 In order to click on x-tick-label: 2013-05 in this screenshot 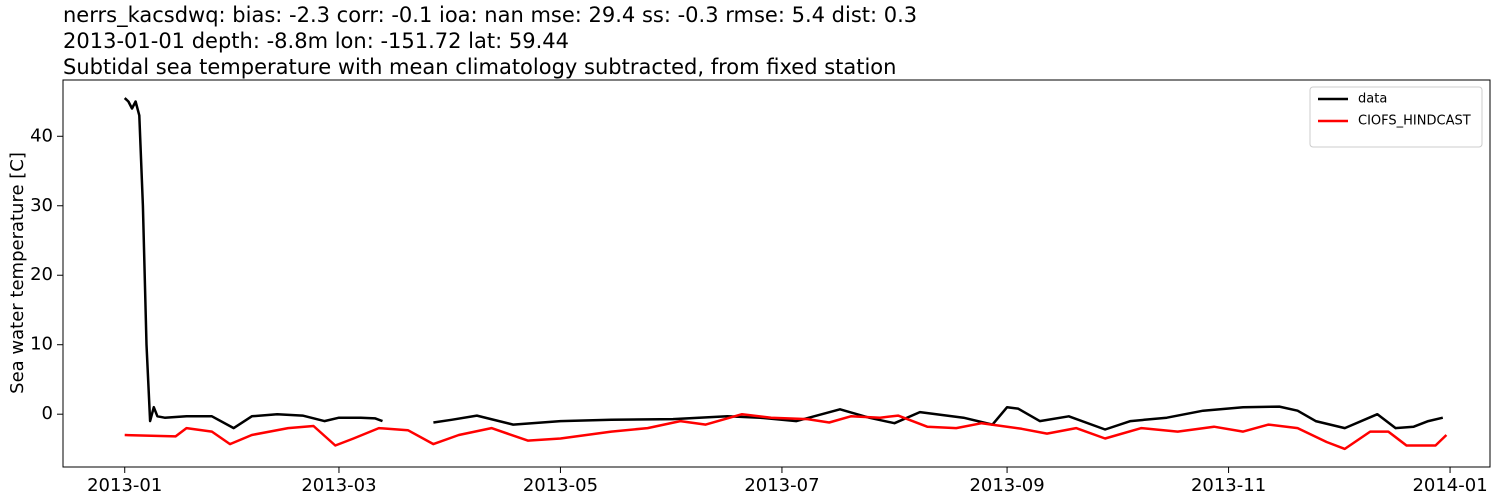, I will do `click(560, 485)`.